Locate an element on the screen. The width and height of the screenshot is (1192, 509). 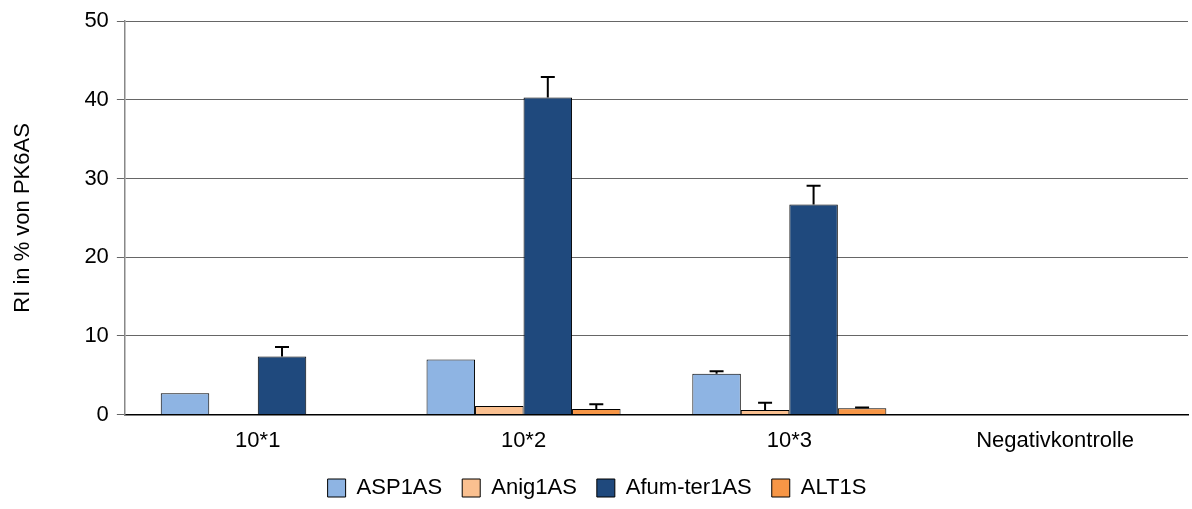
y-tick-label: 20 is located at coordinates (96, 256).